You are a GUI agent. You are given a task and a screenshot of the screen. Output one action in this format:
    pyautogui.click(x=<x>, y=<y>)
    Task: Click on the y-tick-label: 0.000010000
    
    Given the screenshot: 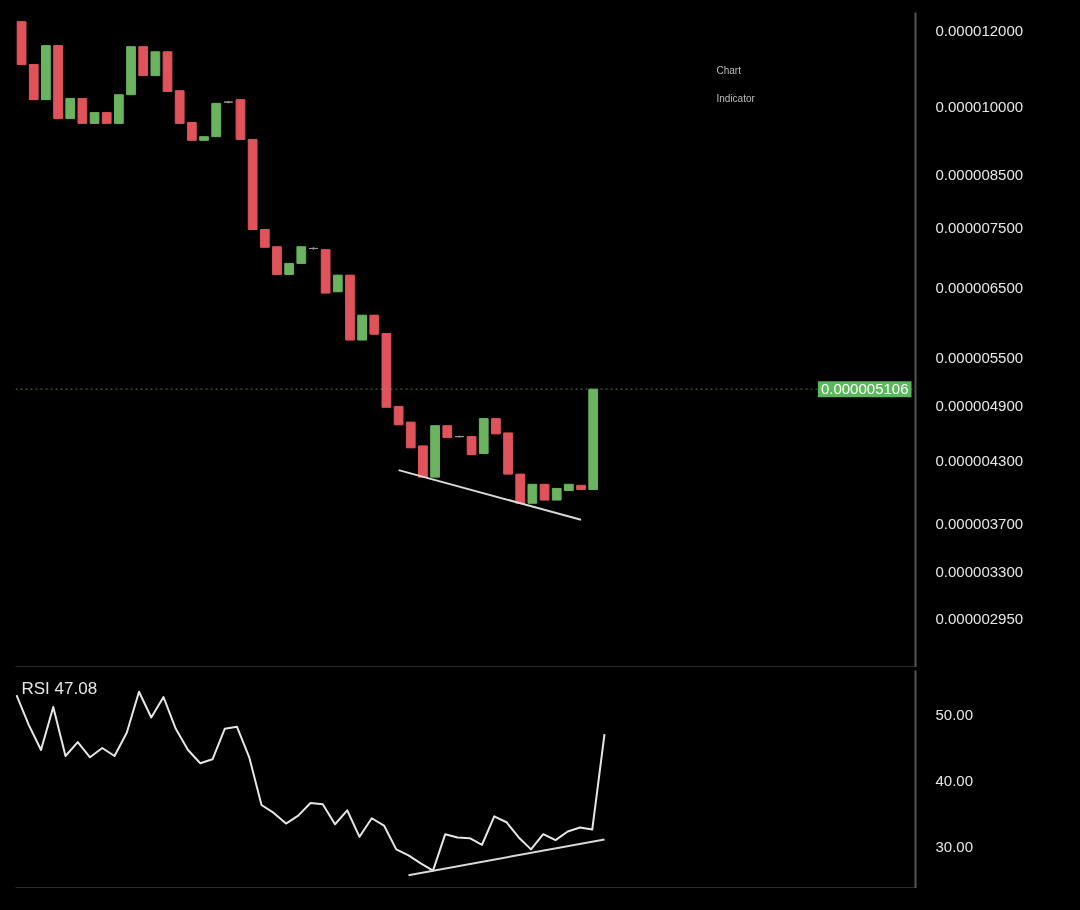 What is the action you would take?
    pyautogui.click(x=979, y=107)
    